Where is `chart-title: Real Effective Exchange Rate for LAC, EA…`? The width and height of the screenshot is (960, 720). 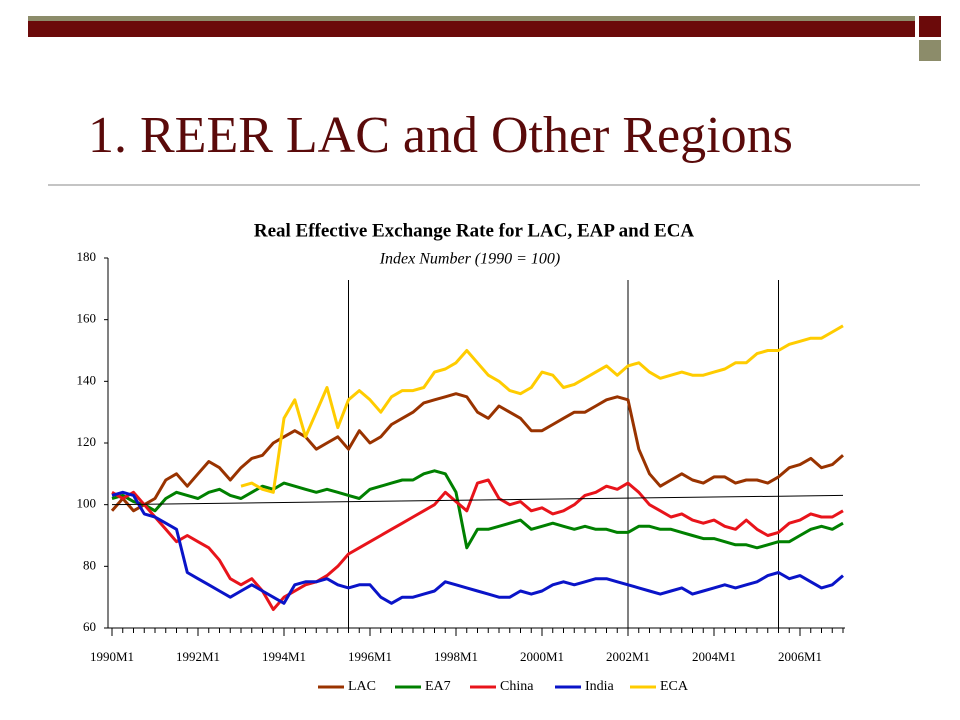 chart-title: Real Effective Exchange Rate for LAC, EA… is located at coordinates (474, 230).